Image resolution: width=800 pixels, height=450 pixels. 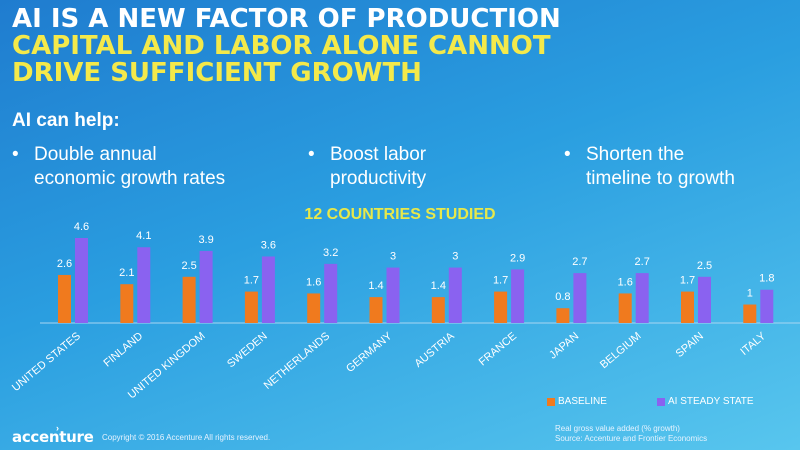 I want to click on source-note-line: Real gross value added (% growth), so click(x=617, y=428).